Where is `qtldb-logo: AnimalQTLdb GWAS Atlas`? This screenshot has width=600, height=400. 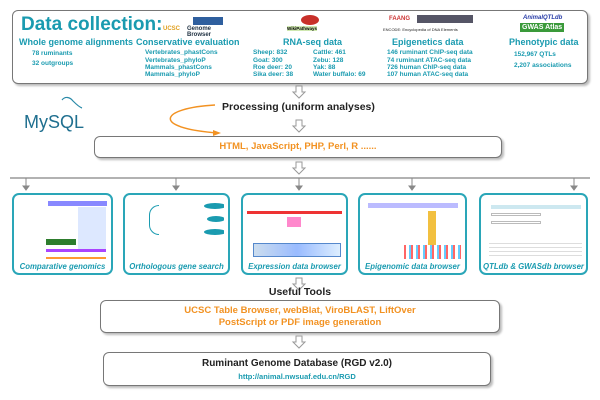
qtldb-logo: AnimalQTLdb GWAS Atlas is located at coordinates (542, 23).